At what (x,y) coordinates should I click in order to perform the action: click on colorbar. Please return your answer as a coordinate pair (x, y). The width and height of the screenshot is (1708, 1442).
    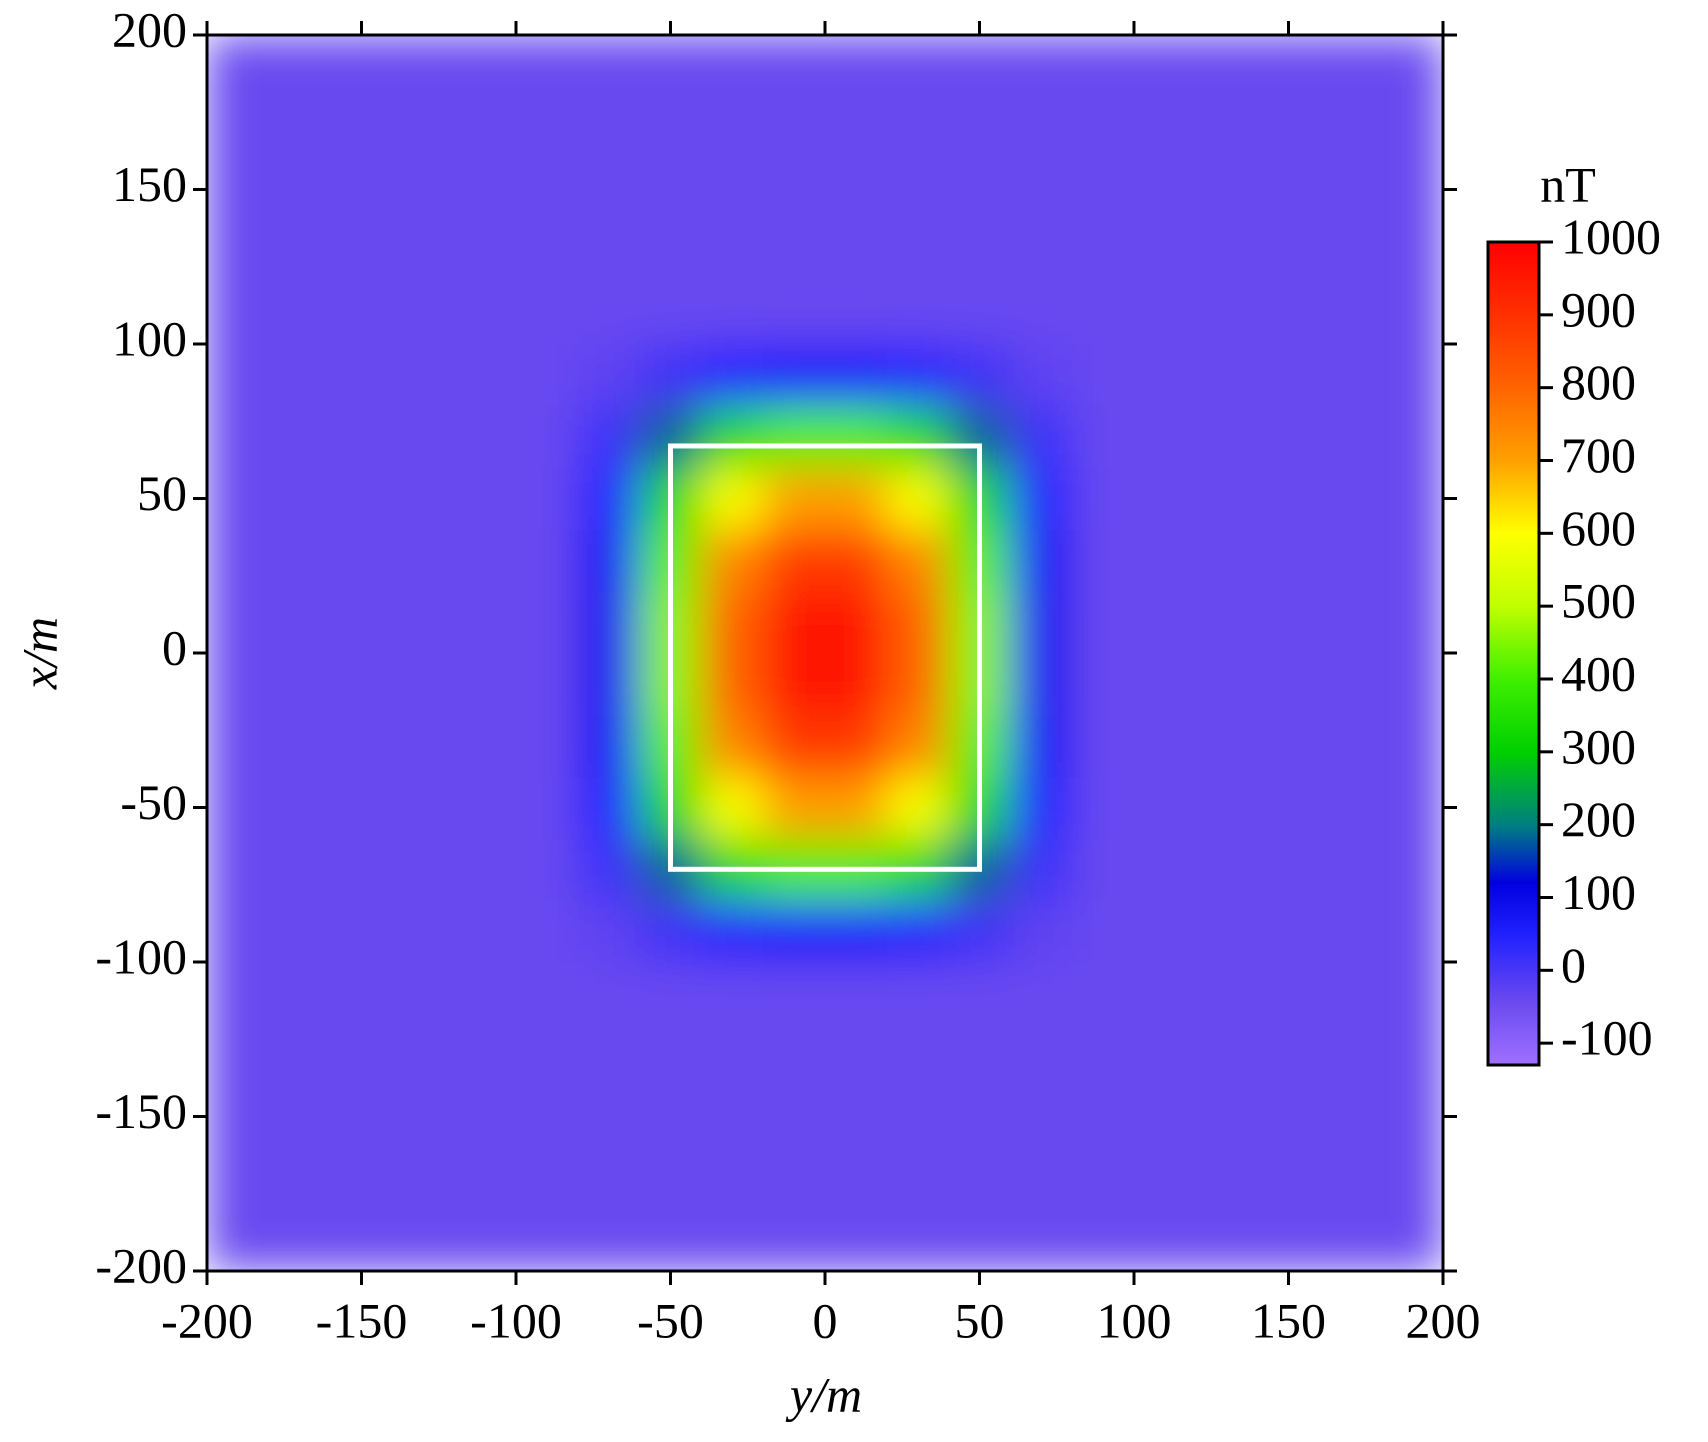
    Looking at the image, I should click on (1513, 653).